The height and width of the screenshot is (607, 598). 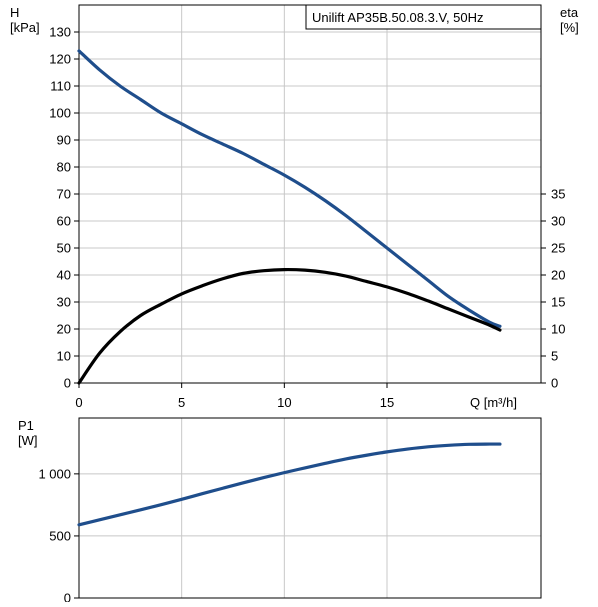 What do you see at coordinates (387, 402) in the screenshot?
I see `x-tick-label: 15` at bounding box center [387, 402].